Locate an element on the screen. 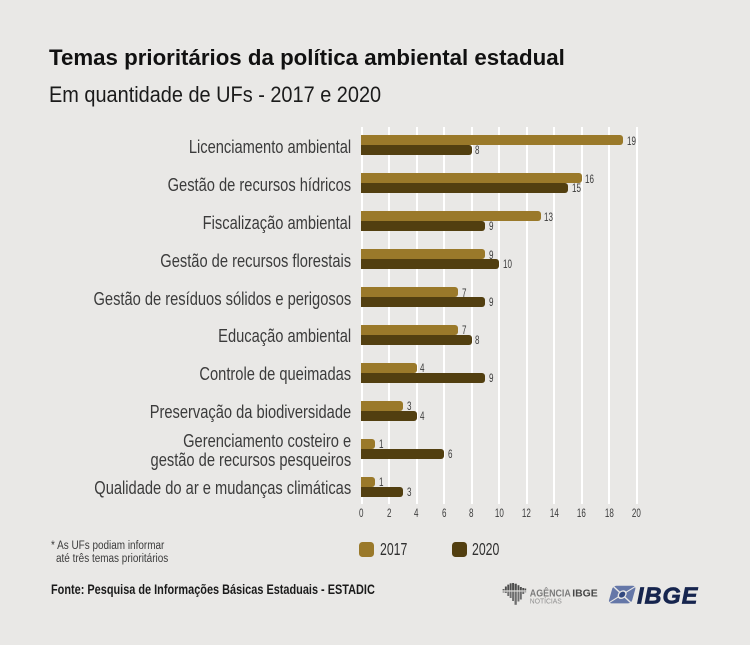 This screenshot has height=645, width=750. svg-text: NOTÍCIAS is located at coordinates (546, 601).